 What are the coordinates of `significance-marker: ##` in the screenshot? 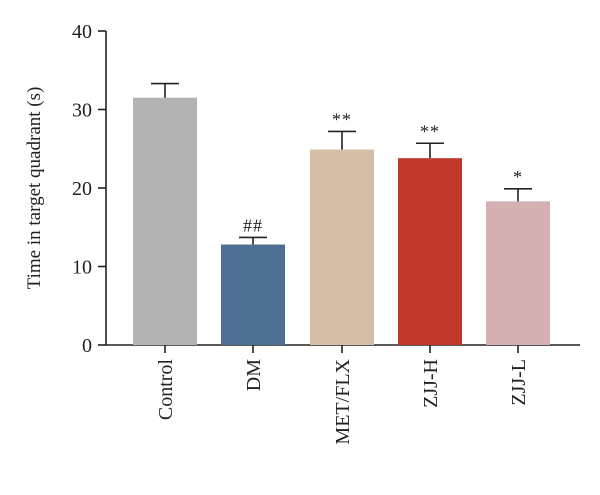 It's located at (253, 225).